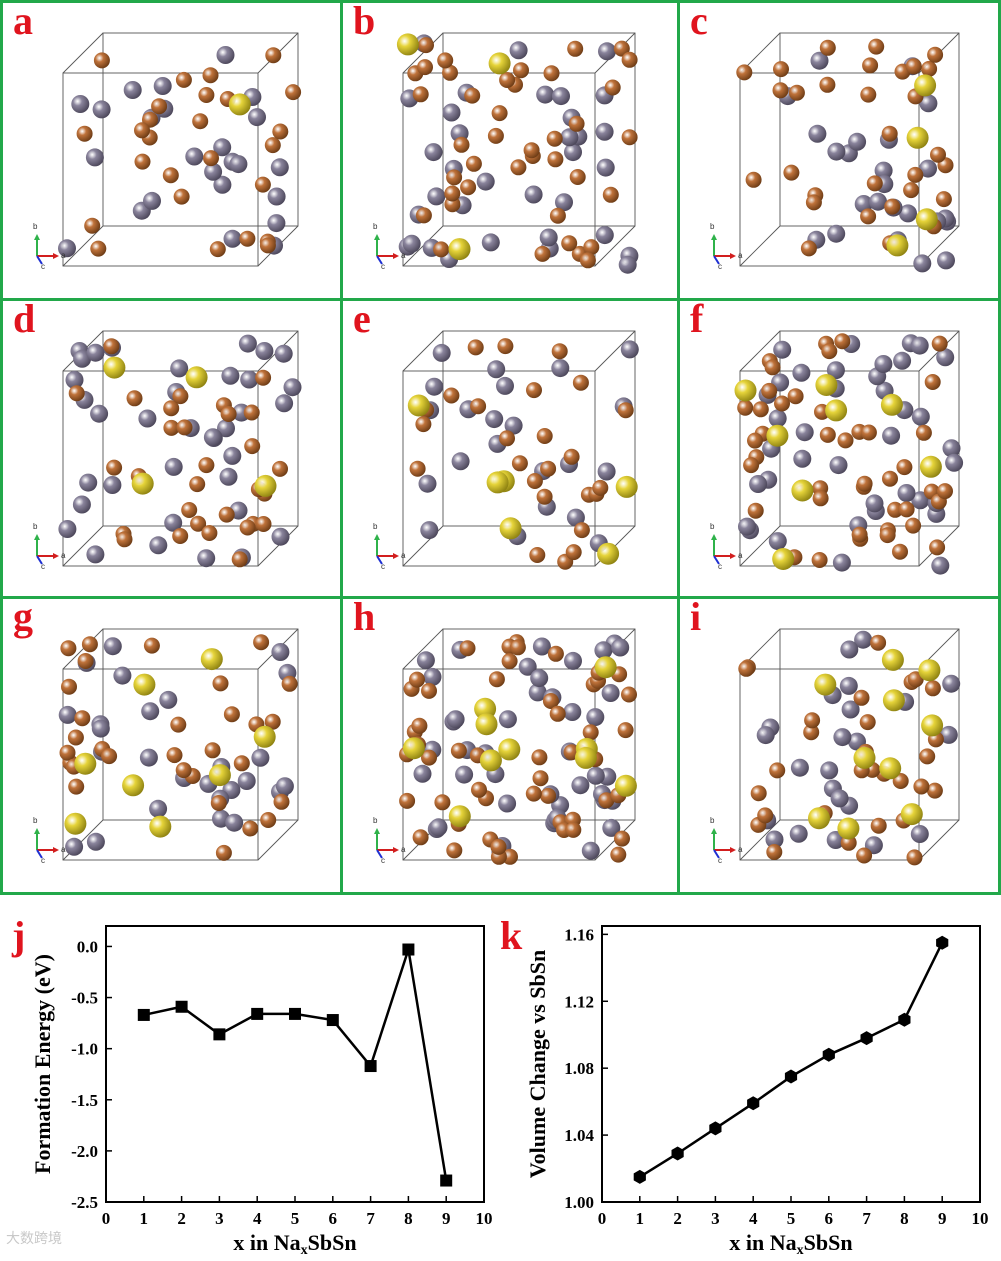 This screenshot has height=1261, width=1001. I want to click on x-tick-label: 6, so click(829, 1218).